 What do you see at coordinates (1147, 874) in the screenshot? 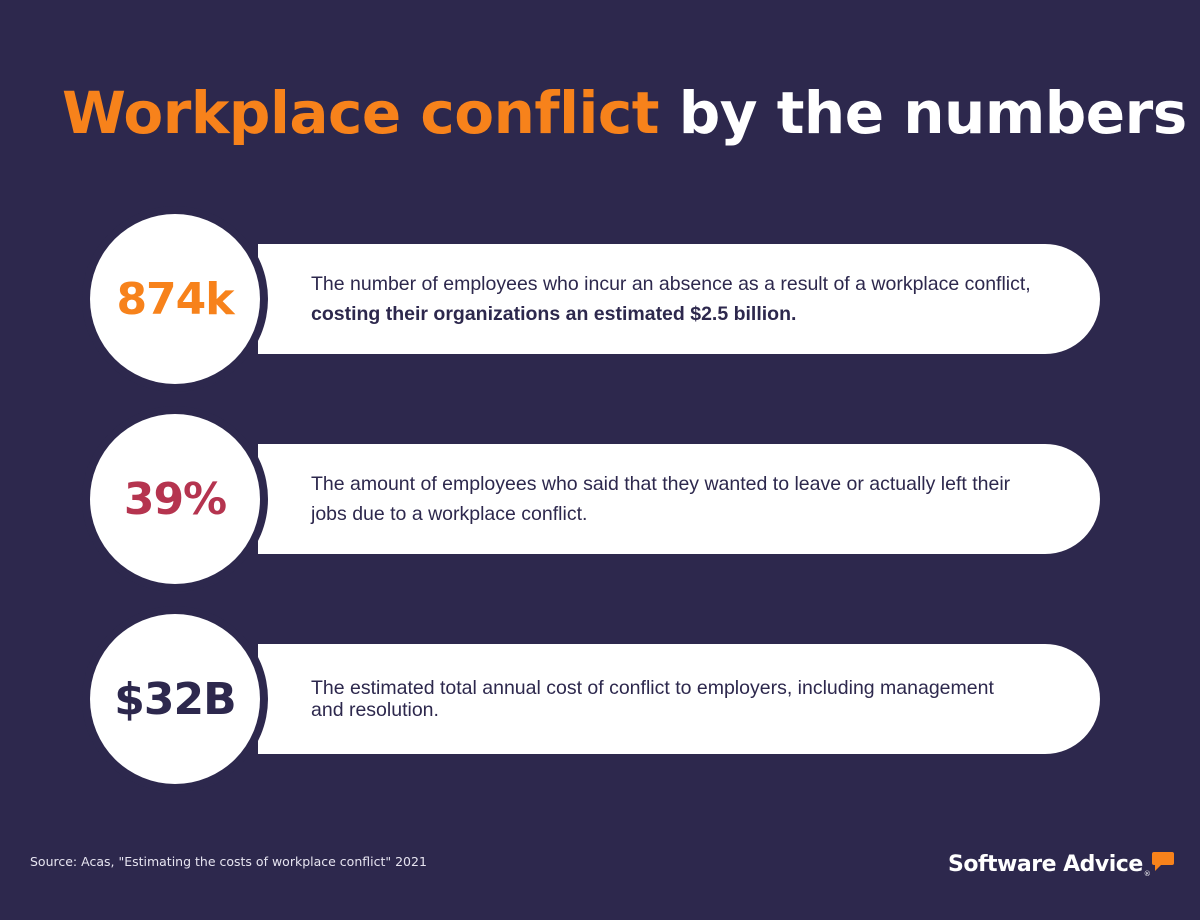
I see `registered-mark: ®` at bounding box center [1147, 874].